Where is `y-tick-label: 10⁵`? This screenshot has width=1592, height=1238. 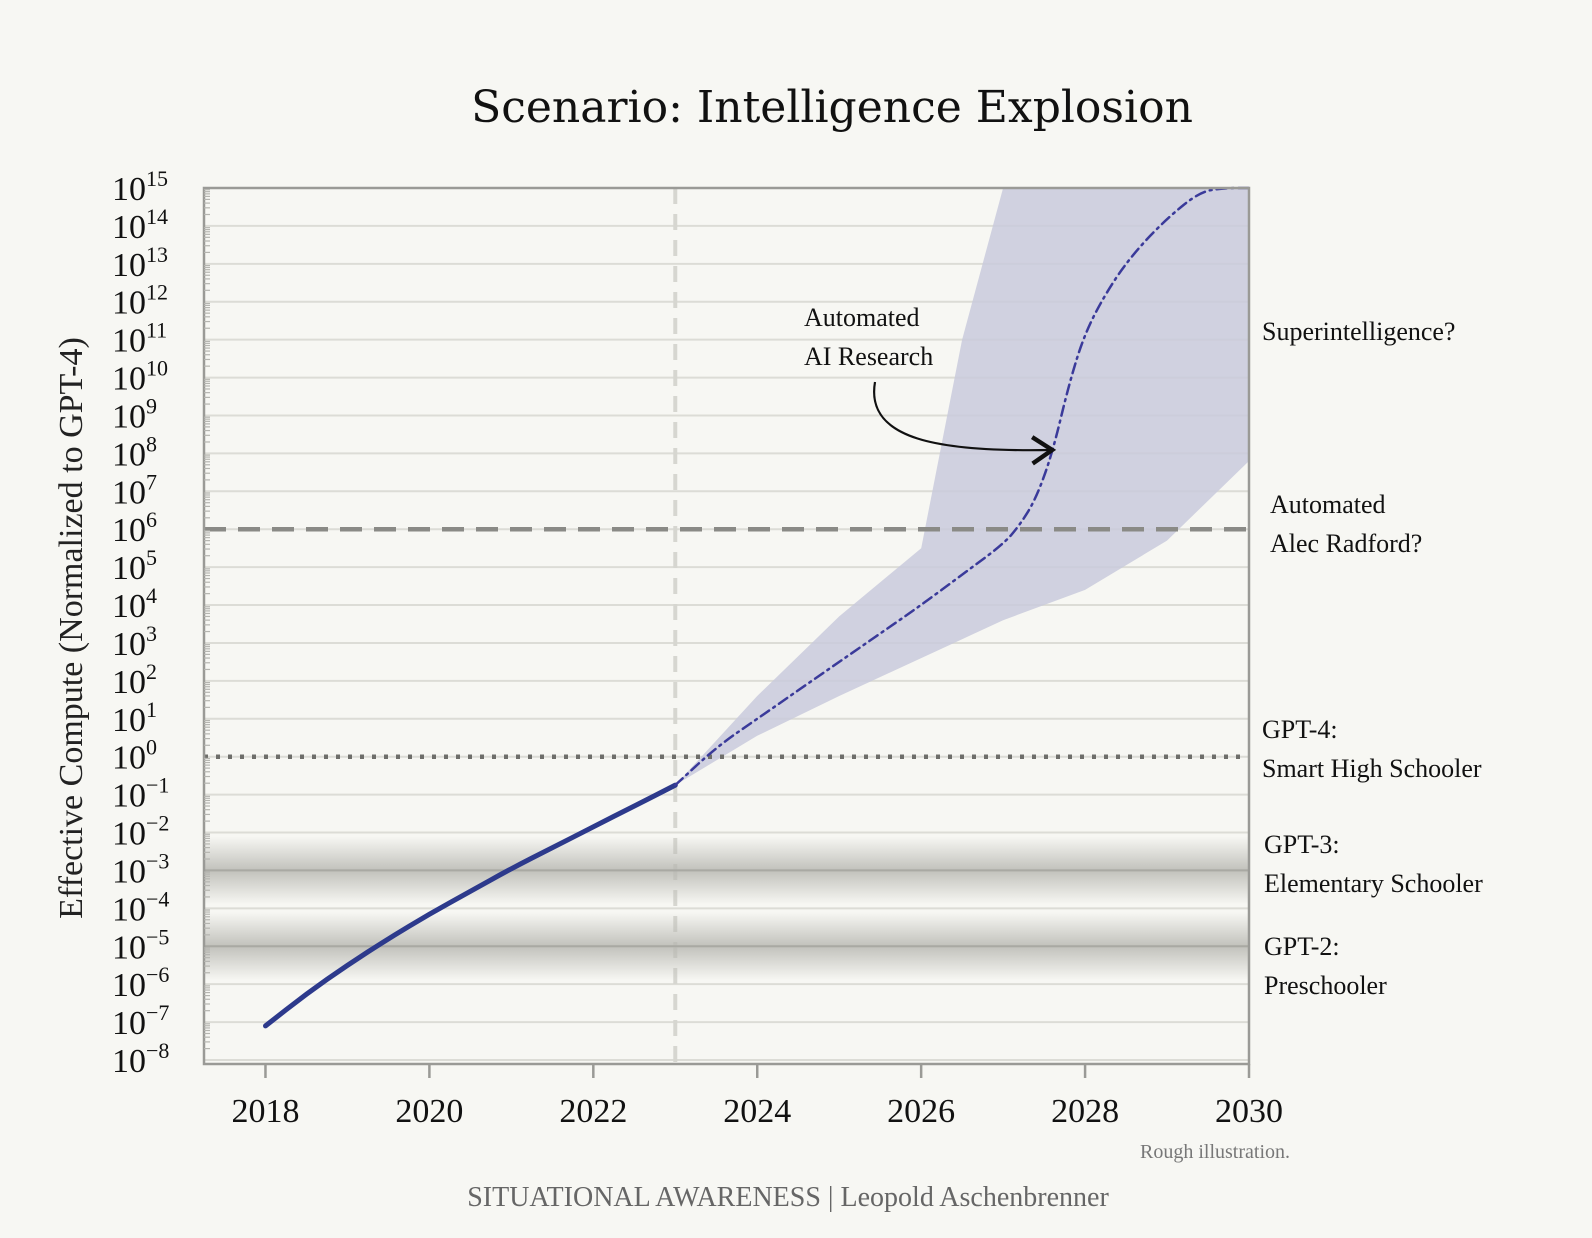 y-tick-label: 10⁵ is located at coordinates (134, 566).